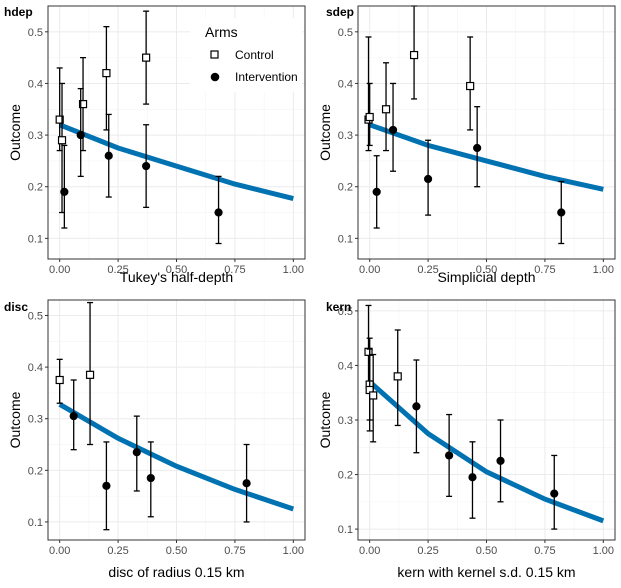 Image resolution: width=621 pixels, height=588 pixels. Describe the element at coordinates (18, 12) in the screenshot. I see `panel-title: hdep` at that location.